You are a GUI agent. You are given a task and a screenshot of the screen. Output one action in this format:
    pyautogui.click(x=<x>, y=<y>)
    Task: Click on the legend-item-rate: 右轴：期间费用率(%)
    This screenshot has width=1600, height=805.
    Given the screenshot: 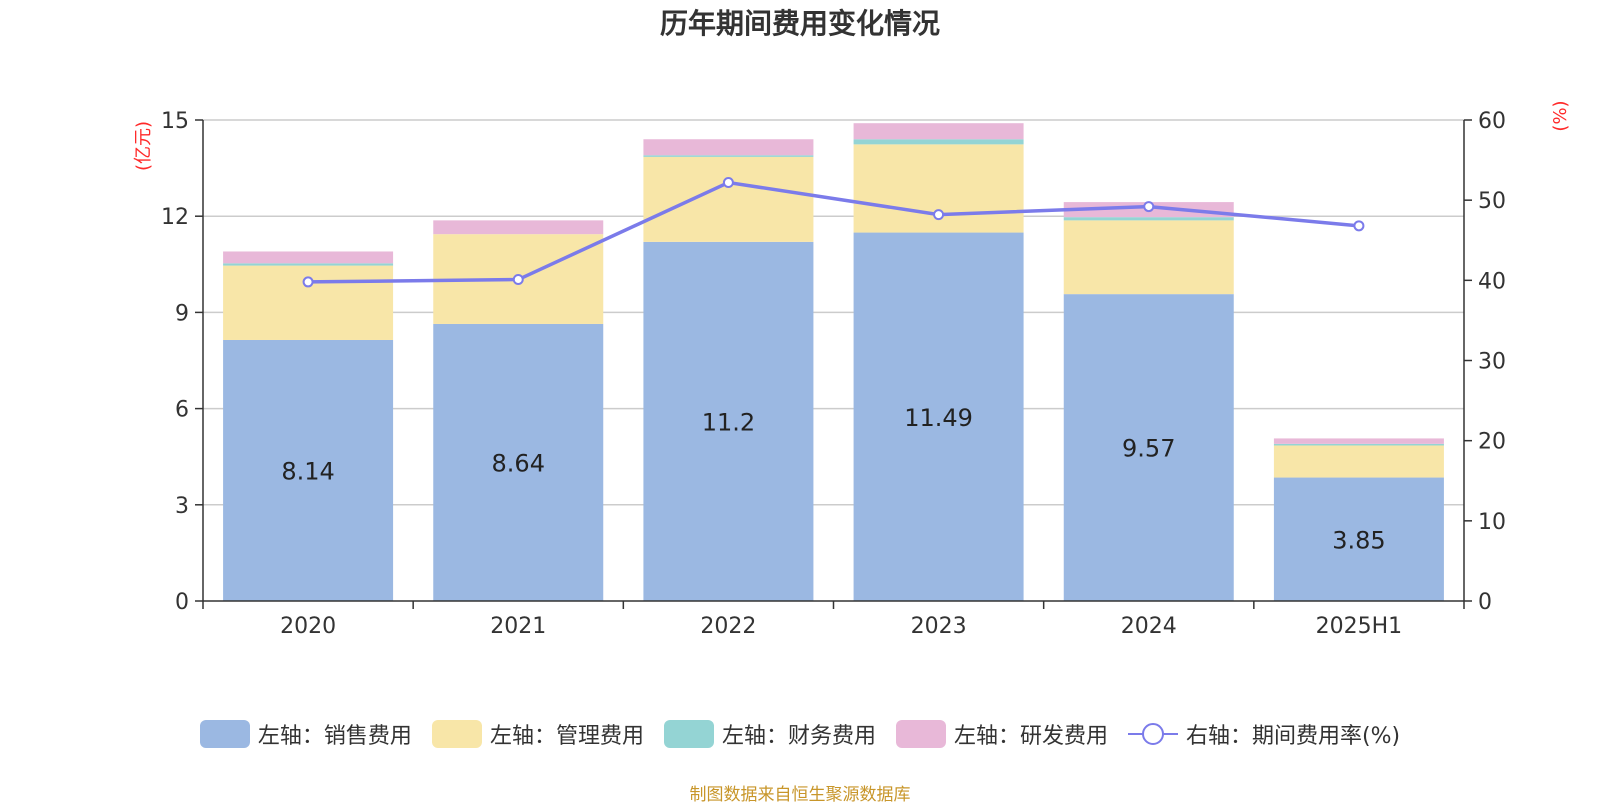 What is the action you would take?
    pyautogui.click(x=1264, y=734)
    